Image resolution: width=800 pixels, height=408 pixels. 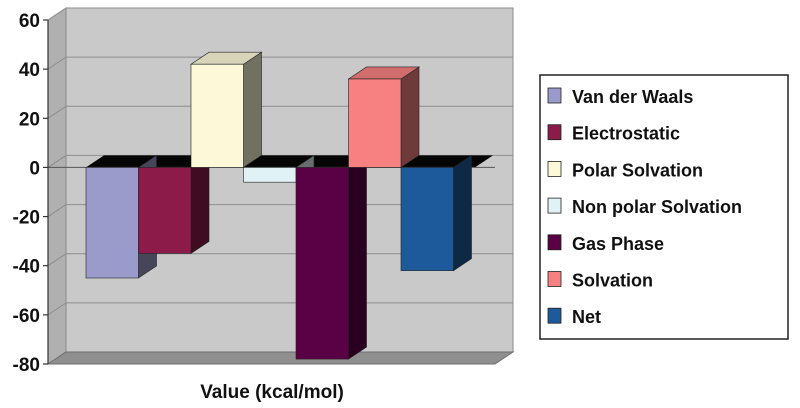 What do you see at coordinates (271, 161) in the screenshot?
I see `zero-baseline` at bounding box center [271, 161].